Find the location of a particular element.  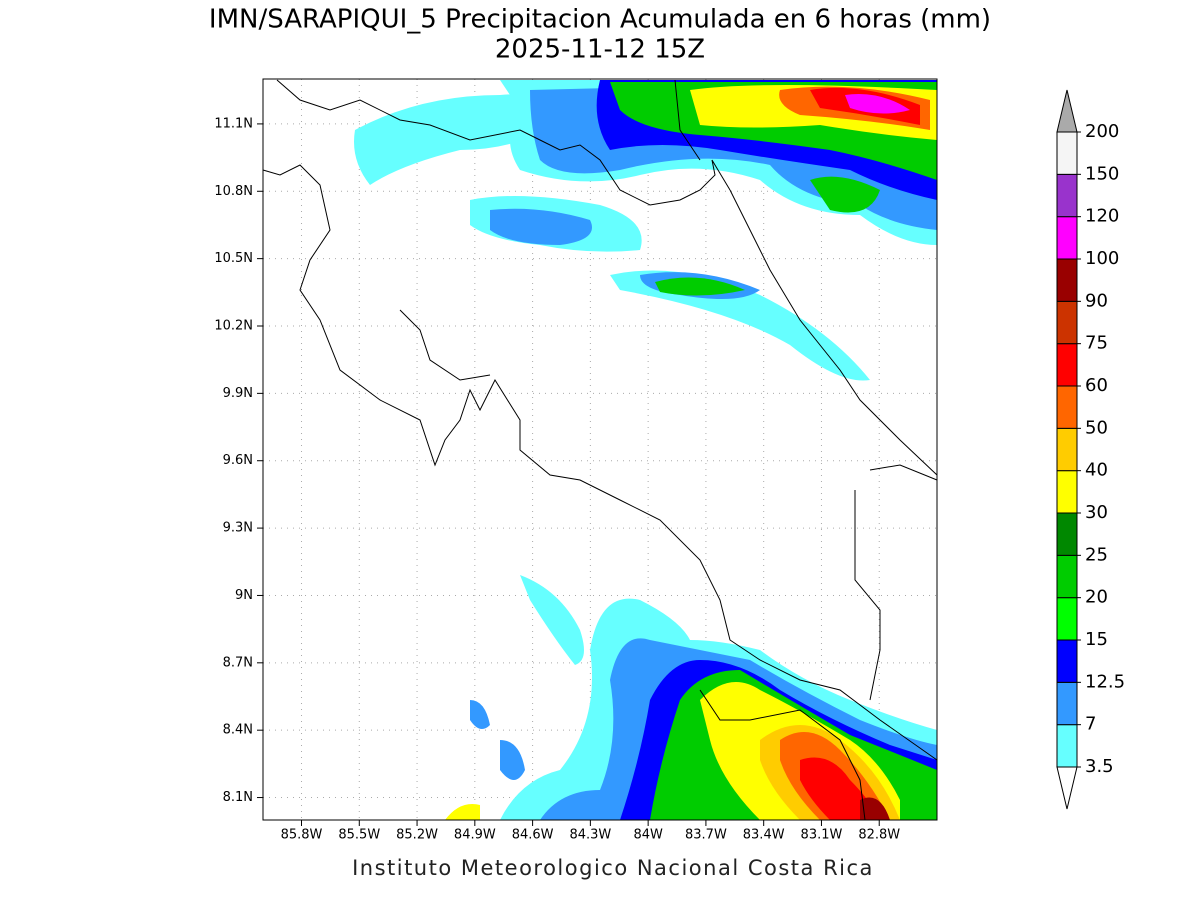

colorbar-label: 150 is located at coordinates (1102, 173).